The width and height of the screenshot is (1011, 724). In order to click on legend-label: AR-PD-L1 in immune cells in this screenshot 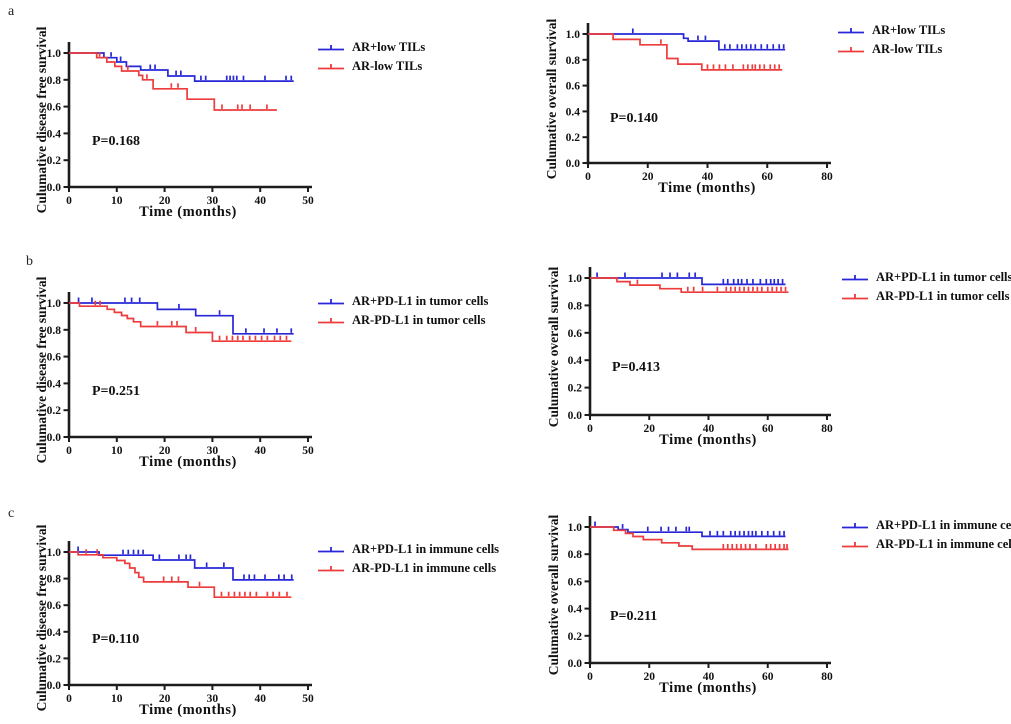, I will do `click(943, 544)`.